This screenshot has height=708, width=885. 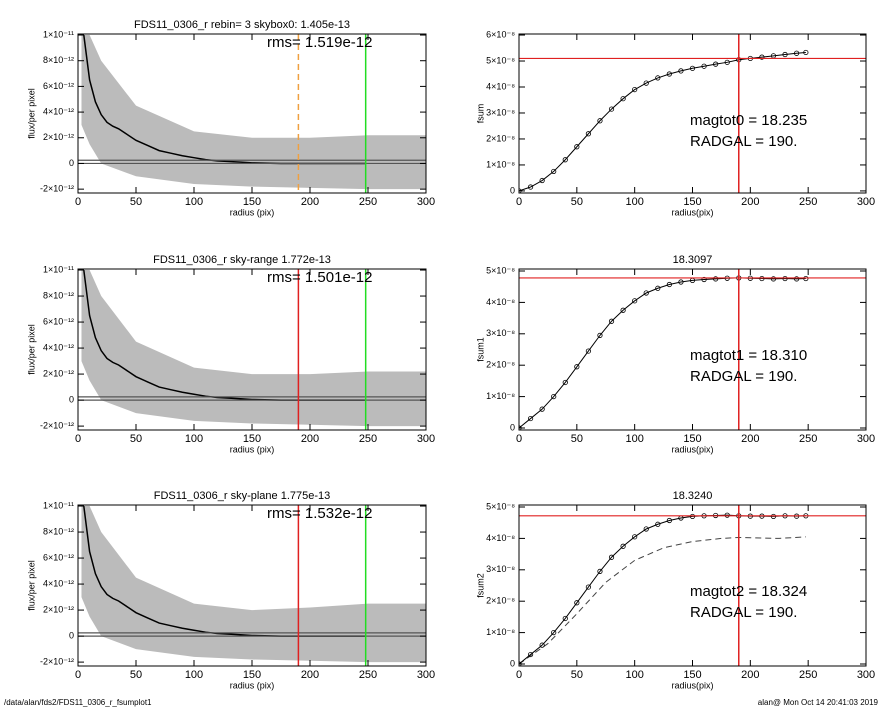 What do you see at coordinates (480, 349) in the screenshot?
I see `y-axis-label: fsum1` at bounding box center [480, 349].